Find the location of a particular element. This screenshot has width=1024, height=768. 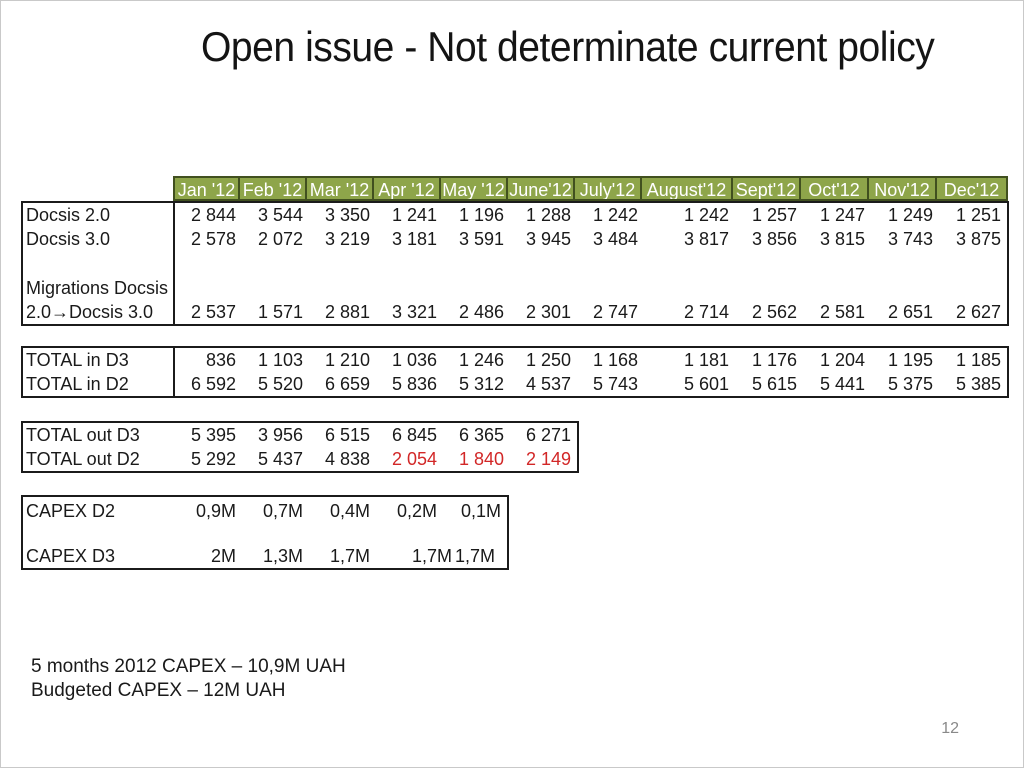

row-label-line: TOTAL out D2 is located at coordinates (83, 459).